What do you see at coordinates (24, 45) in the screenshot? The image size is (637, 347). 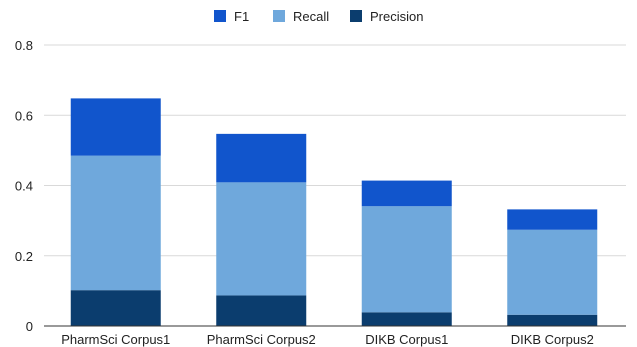 I see `y-tick-label: 0.8` at bounding box center [24, 45].